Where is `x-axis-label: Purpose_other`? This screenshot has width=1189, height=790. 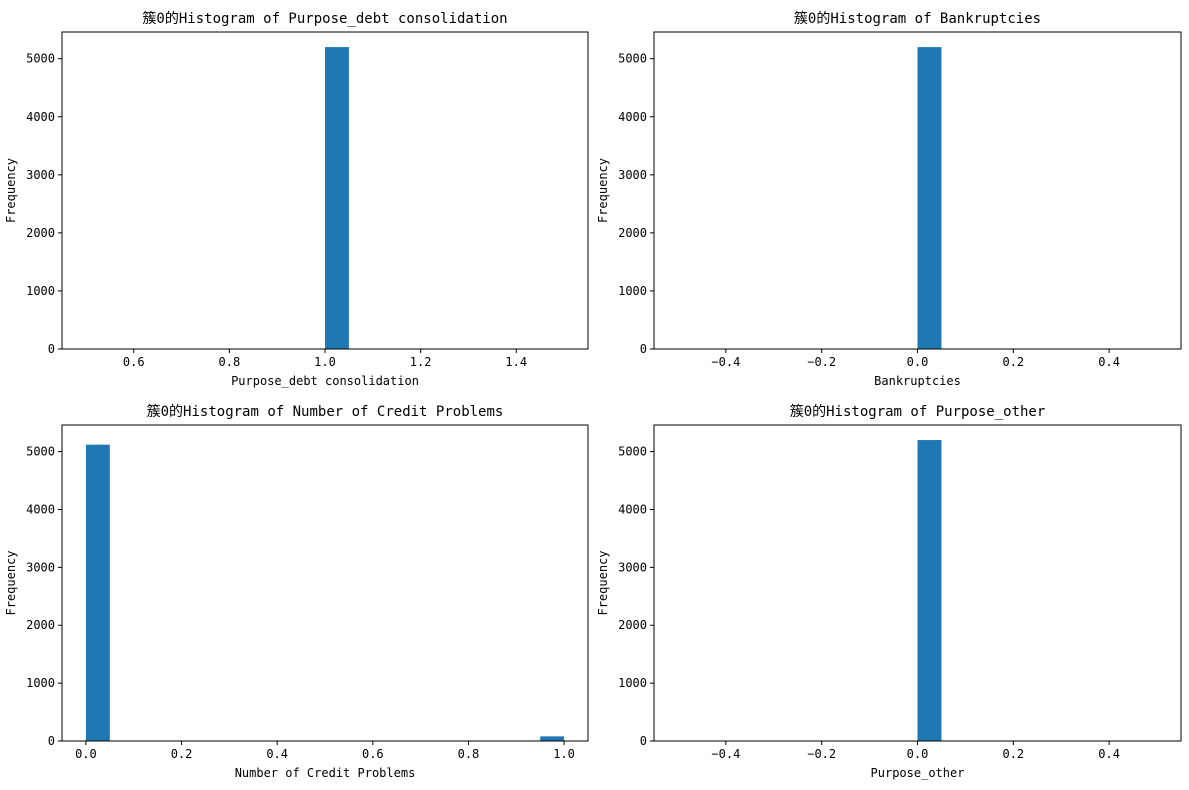 x-axis-label: Purpose_other is located at coordinates (918, 773).